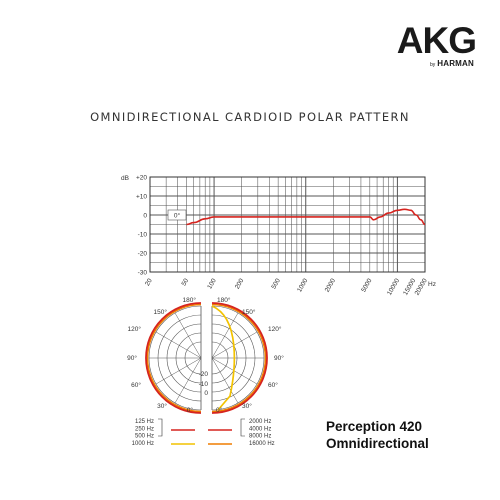 The image size is (500, 500). Describe the element at coordinates (190, 300) in the screenshot. I see `polar-angle-label-left: 180°` at that location.